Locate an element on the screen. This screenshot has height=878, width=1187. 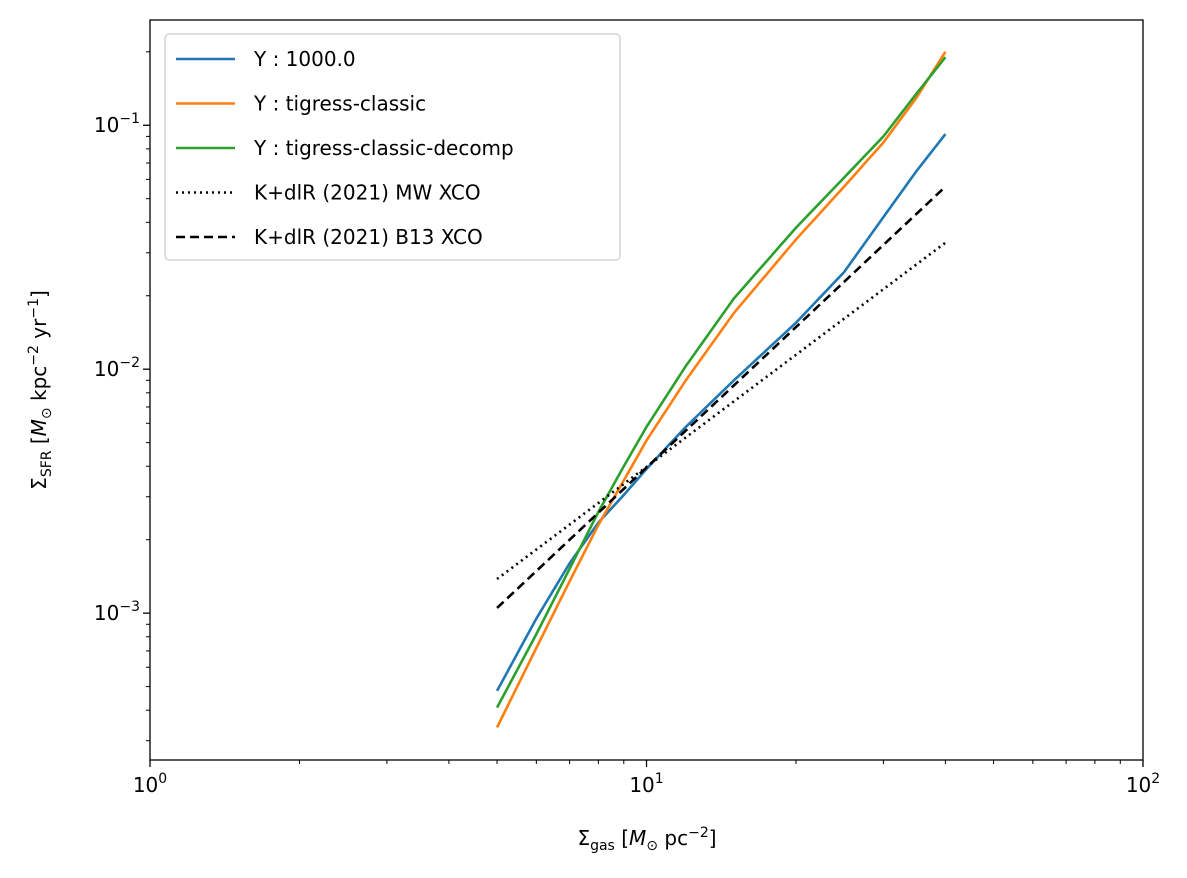
y-axis-label: ΣSFR [M⊙ kpc−2 yr−1] is located at coordinates (40, 390).